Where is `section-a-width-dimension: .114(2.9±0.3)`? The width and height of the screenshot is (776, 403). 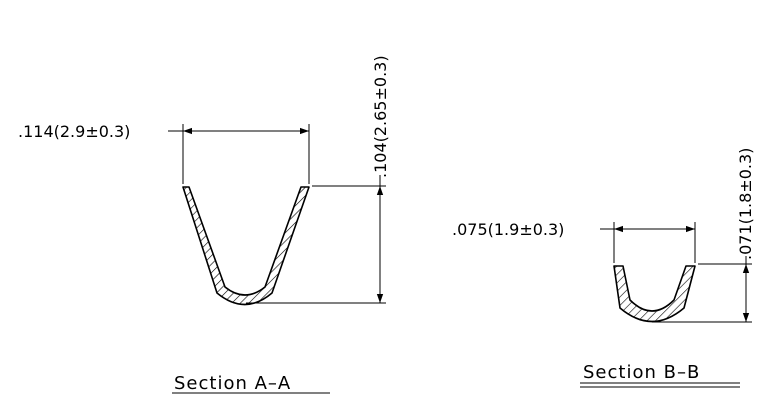 section-a-width-dimension: .114(2.9±0.3) is located at coordinates (74, 131).